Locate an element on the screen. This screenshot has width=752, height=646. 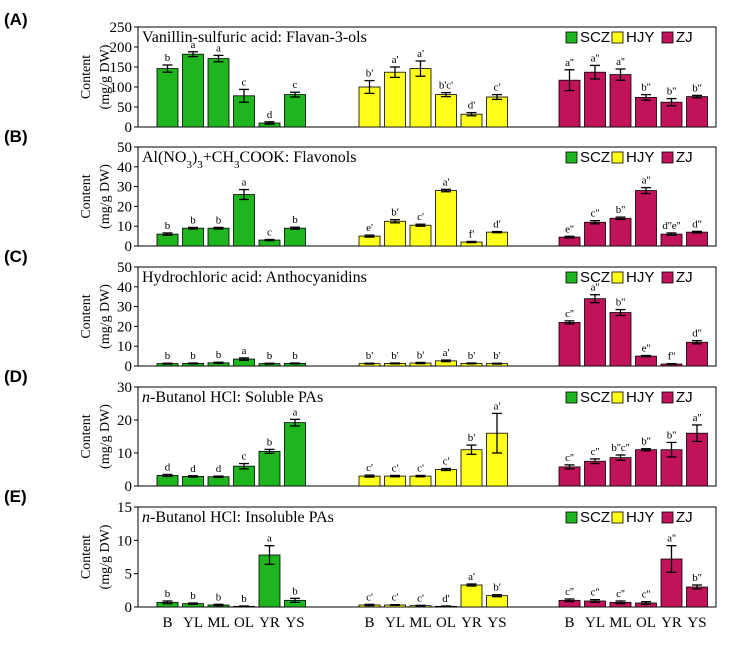
y-tick-label: 15 is located at coordinates (124, 508).